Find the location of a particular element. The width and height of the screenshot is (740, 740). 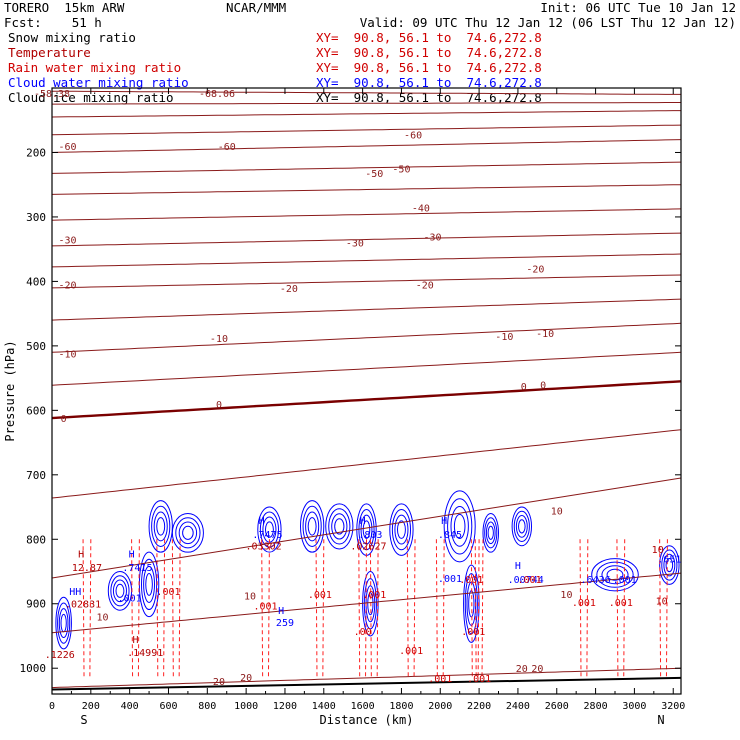

value-label-29: .00 is located at coordinates (363, 632).